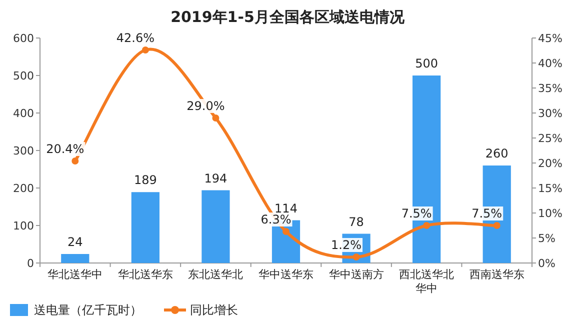 The height and width of the screenshot is (326, 575). I want to click on y-tick-label: 0, so click(30, 263).